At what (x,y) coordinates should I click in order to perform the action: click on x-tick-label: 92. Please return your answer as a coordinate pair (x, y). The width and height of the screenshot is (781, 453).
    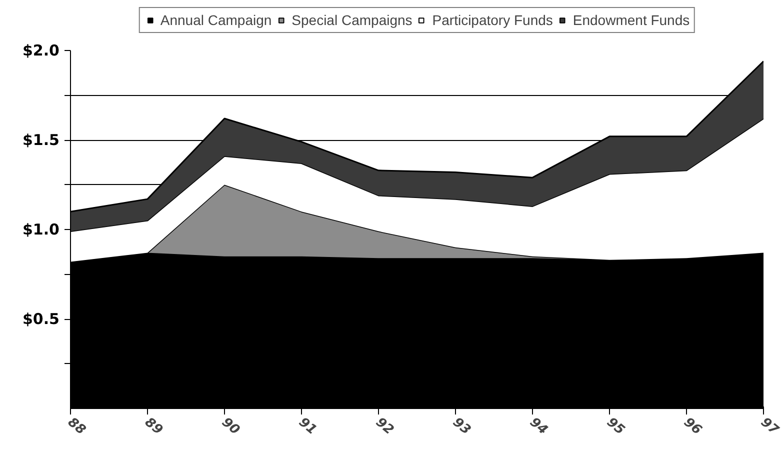
    Looking at the image, I should click on (384, 426).